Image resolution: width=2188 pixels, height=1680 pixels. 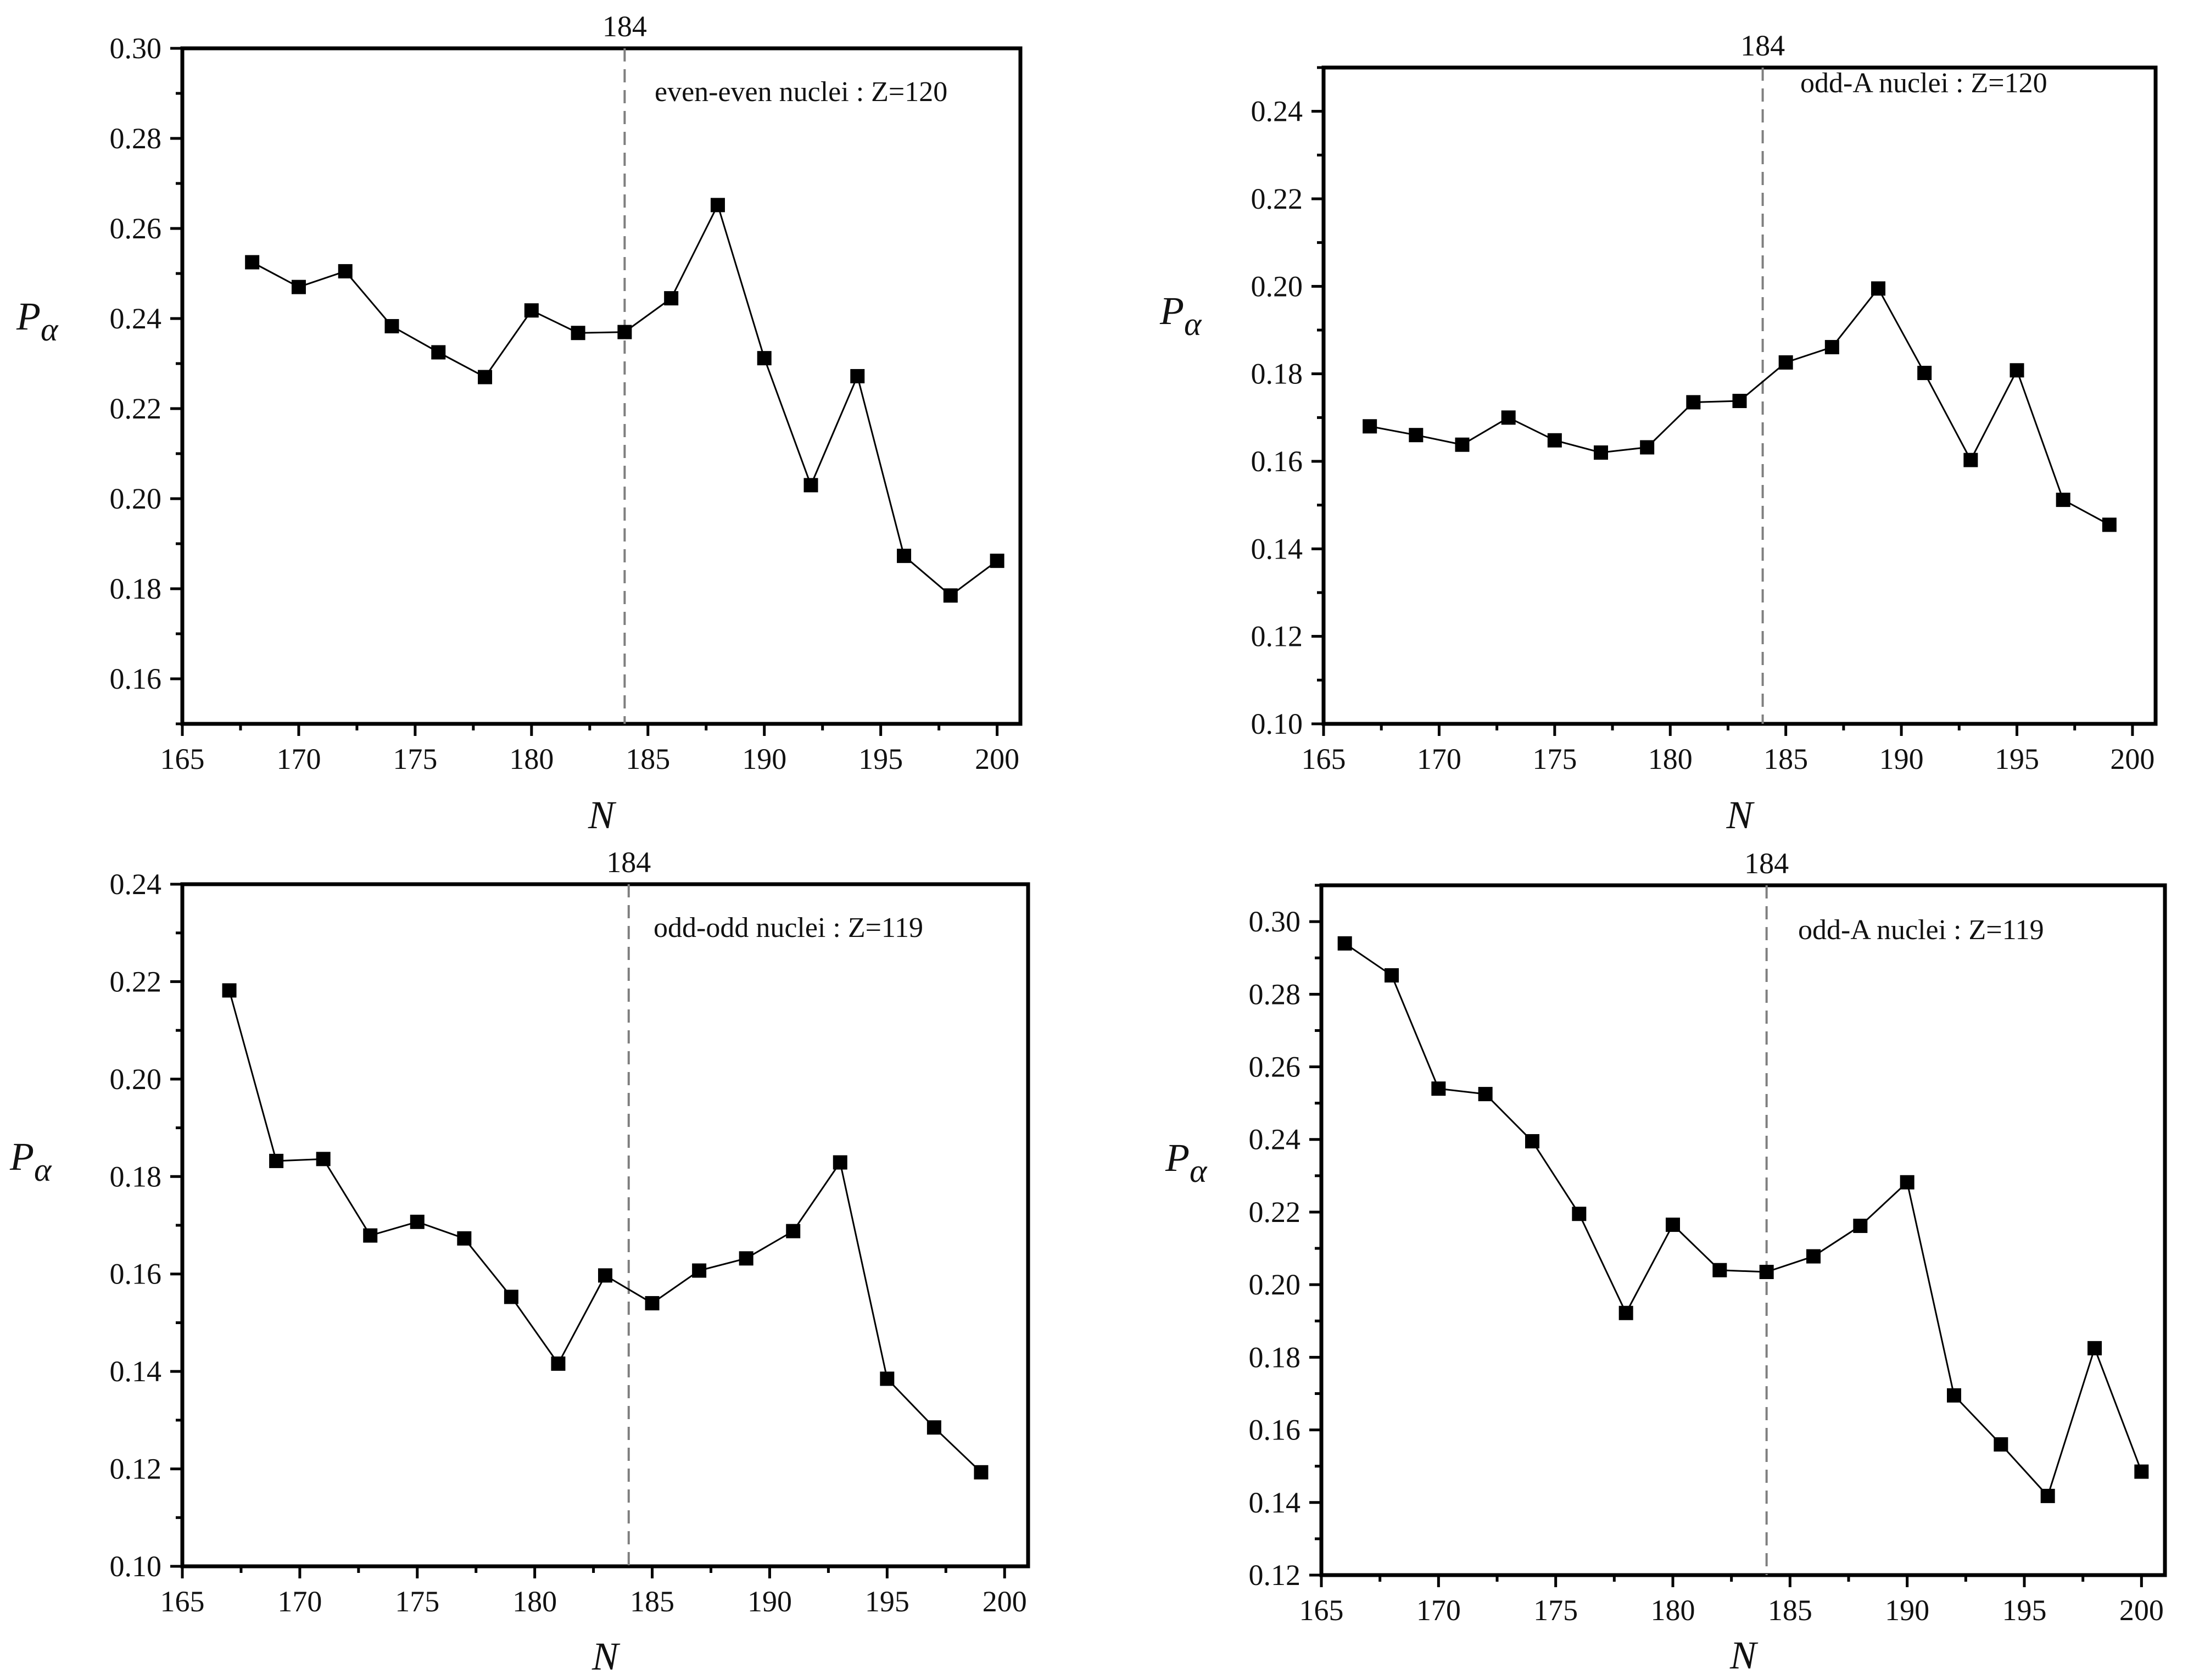 I want to click on y-tick-label: 0.10, so click(x=136, y=1566).